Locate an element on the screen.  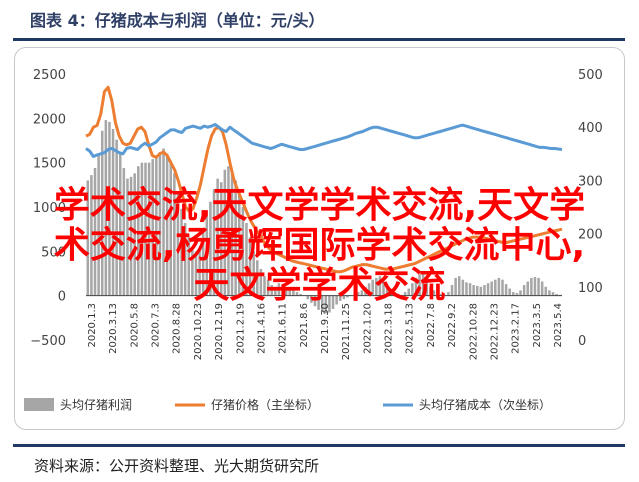
overlay-text-line-3: 天文学学术交流 is located at coordinates (319, 285).